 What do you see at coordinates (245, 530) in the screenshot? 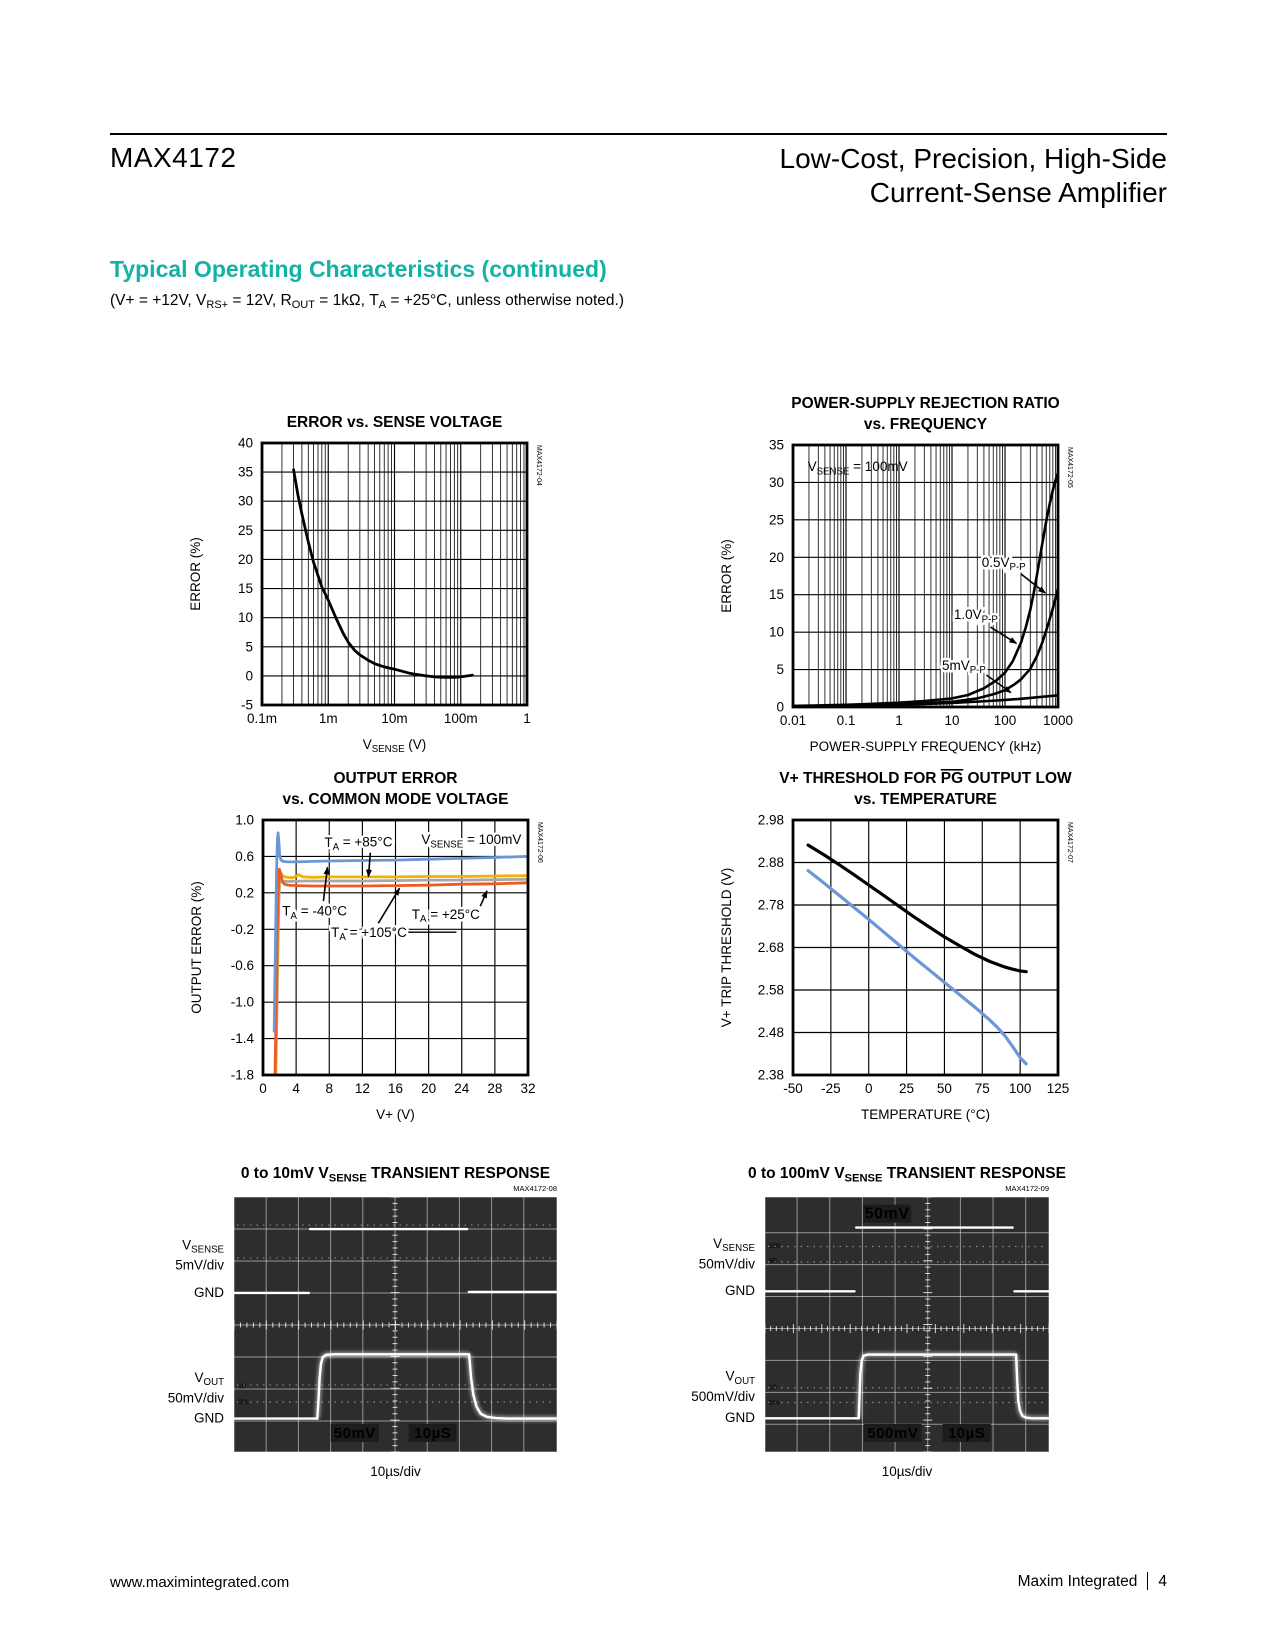
I see `y-tick-label: 25` at bounding box center [245, 530].